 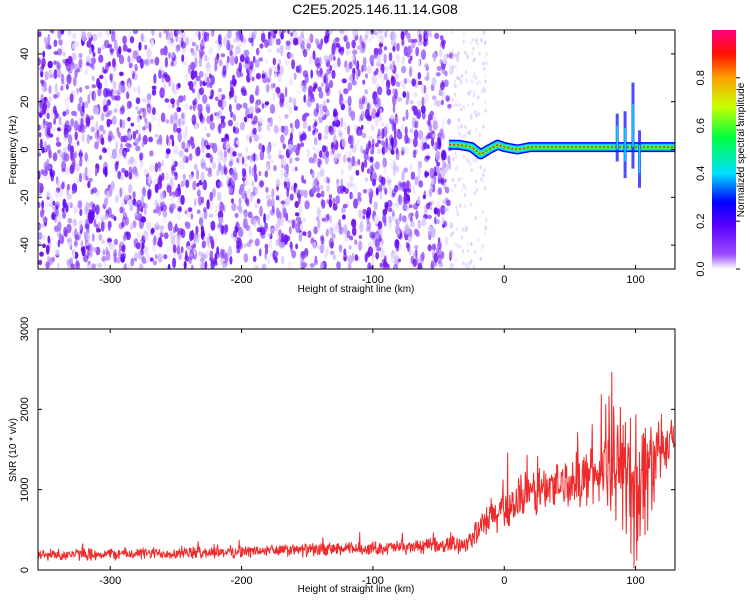 What do you see at coordinates (701, 268) in the screenshot?
I see `colorbar-tick-label: 0.0` at bounding box center [701, 268].